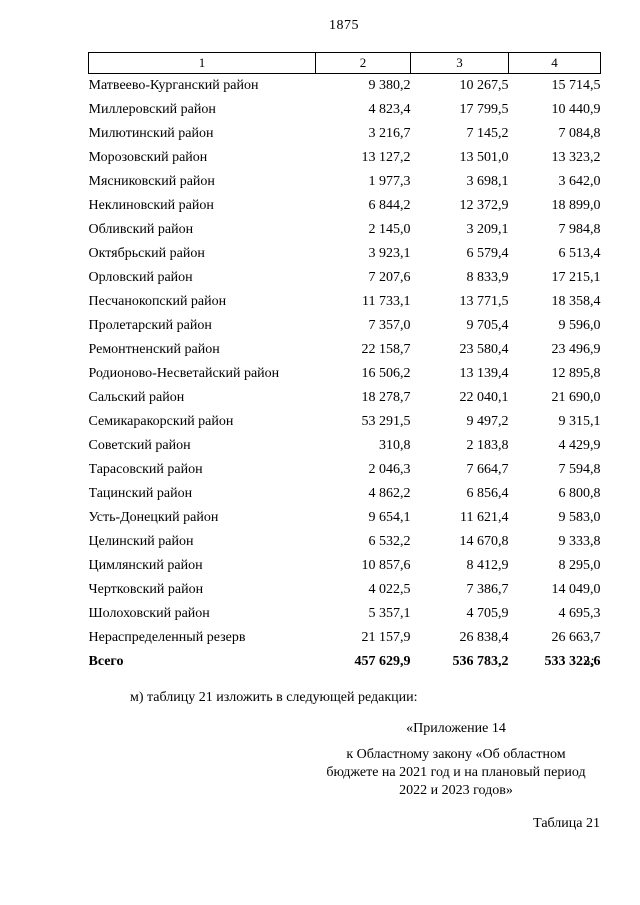 Image resolution: width=640 pixels, height=905 pixels. Describe the element at coordinates (389, 469) in the screenshot. I see `value-col2-cell: 2 046,3` at that location.